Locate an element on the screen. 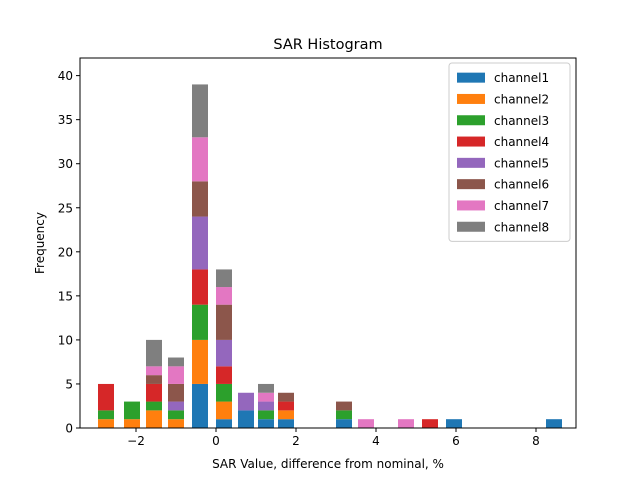 The image size is (640, 480). legend-box is located at coordinates (509, 152).